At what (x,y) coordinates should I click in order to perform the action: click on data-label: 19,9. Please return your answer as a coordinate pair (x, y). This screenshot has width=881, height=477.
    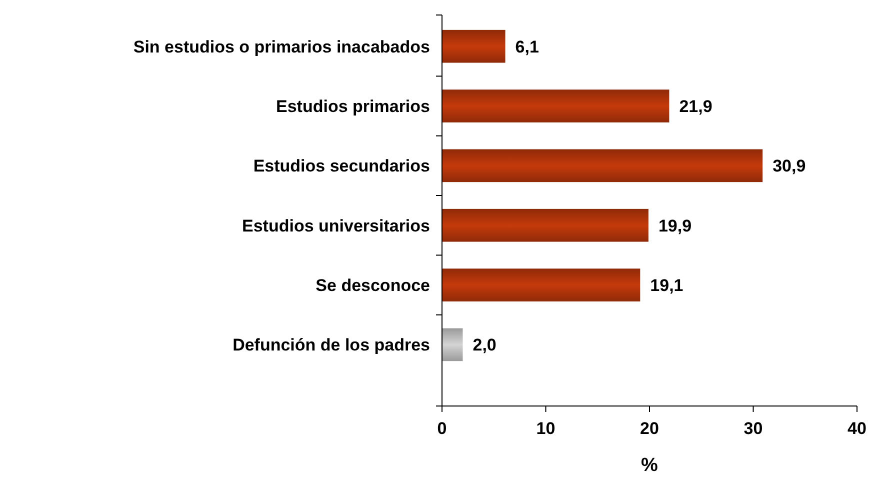
    Looking at the image, I should click on (675, 226).